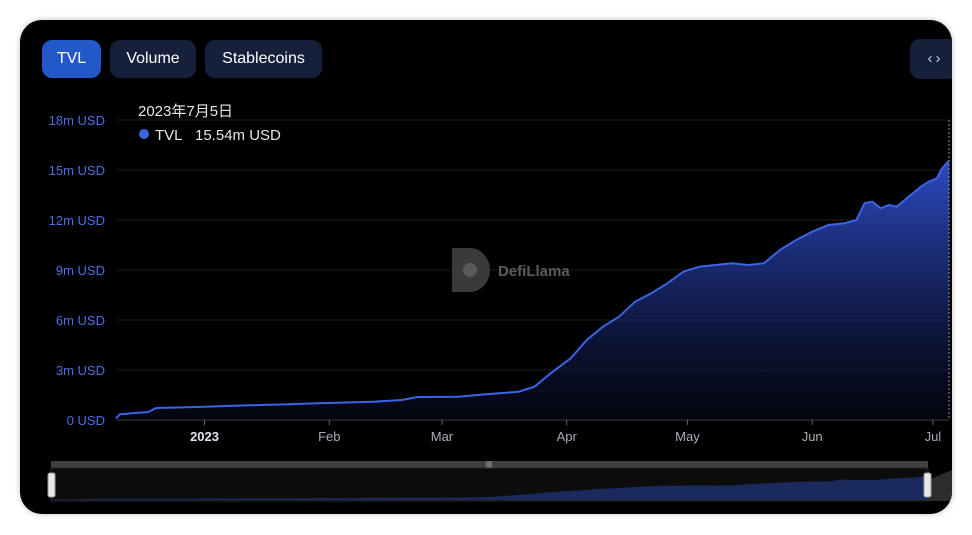 The width and height of the screenshot is (972, 535). Describe the element at coordinates (687, 436) in the screenshot. I see `x-tick-label: May` at that location.